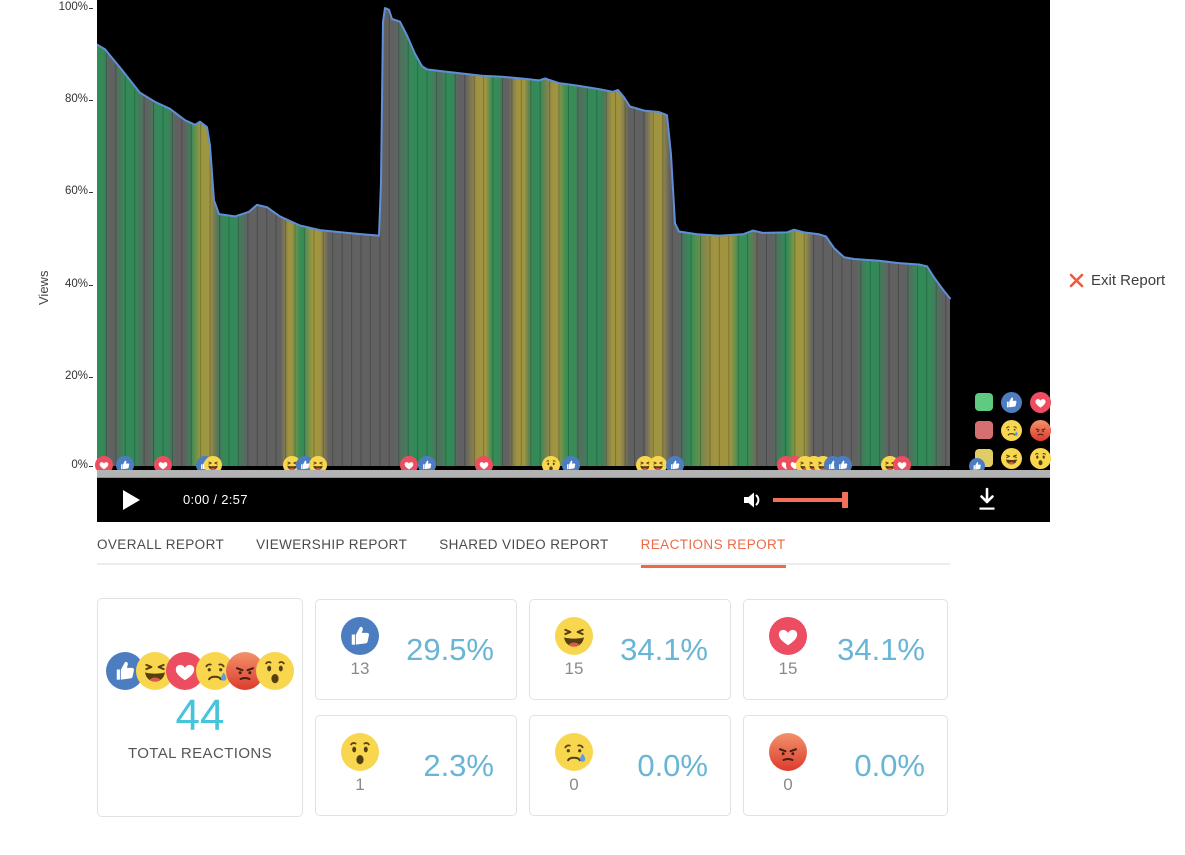 Image resolution: width=1185 pixels, height=855 pixels. What do you see at coordinates (524, 544) in the screenshot?
I see `tab-shared-video-report: SHARED VIDEO REPORT` at bounding box center [524, 544].